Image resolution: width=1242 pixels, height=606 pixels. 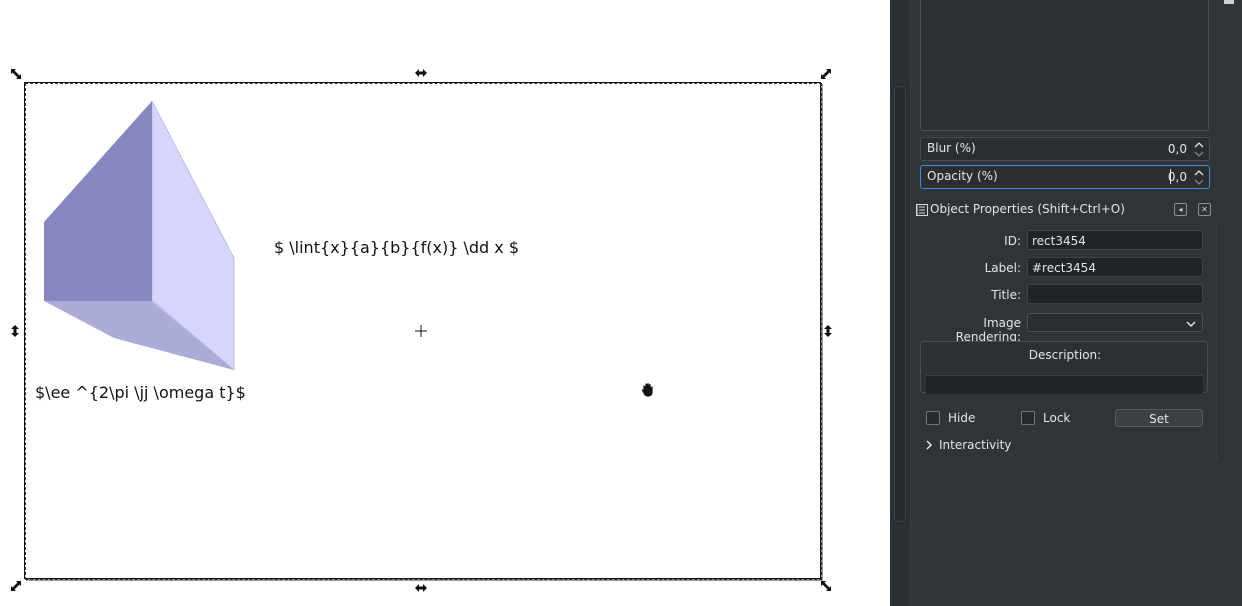 What do you see at coordinates (1057, 418) in the screenshot?
I see `lock-label: Lock` at bounding box center [1057, 418].